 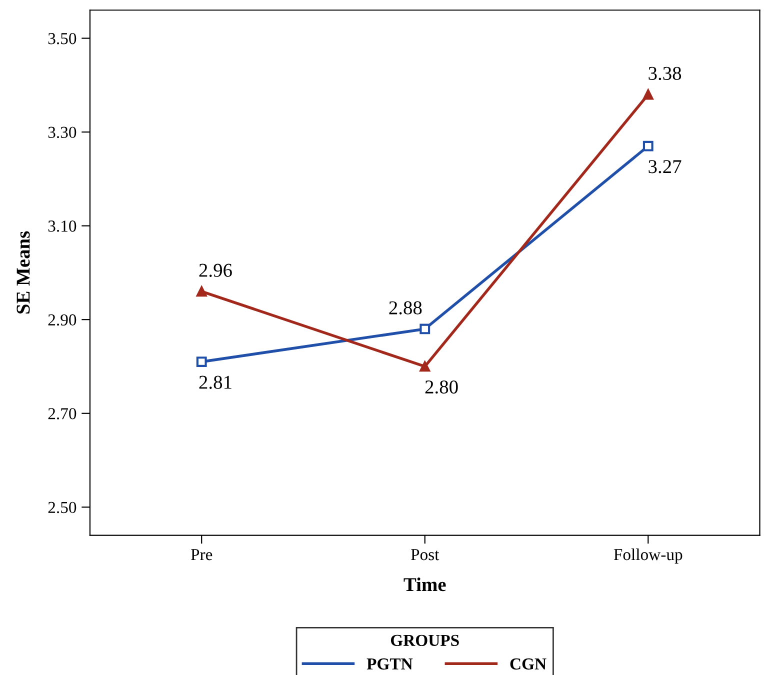 I want to click on x-axis-title: Time, so click(x=425, y=584).